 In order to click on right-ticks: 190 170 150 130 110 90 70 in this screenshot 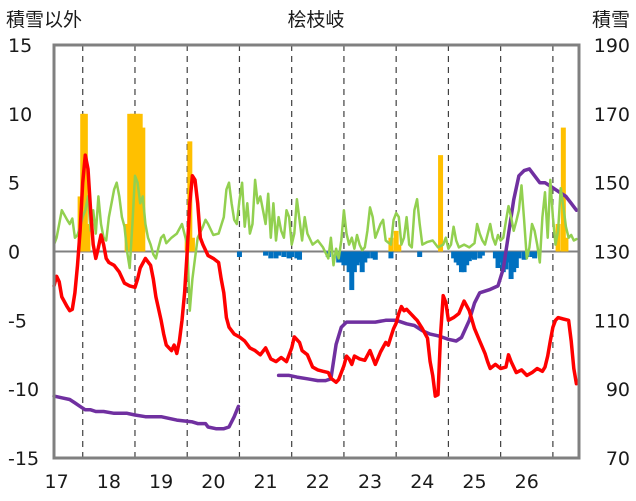, I will do `click(612, 252)`.